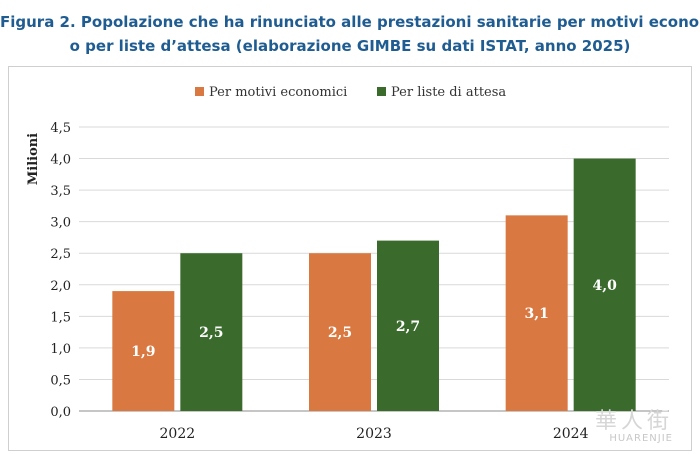  What do you see at coordinates (278, 92) in the screenshot?
I see `legend-label-economici: Per motivi economici` at bounding box center [278, 92].